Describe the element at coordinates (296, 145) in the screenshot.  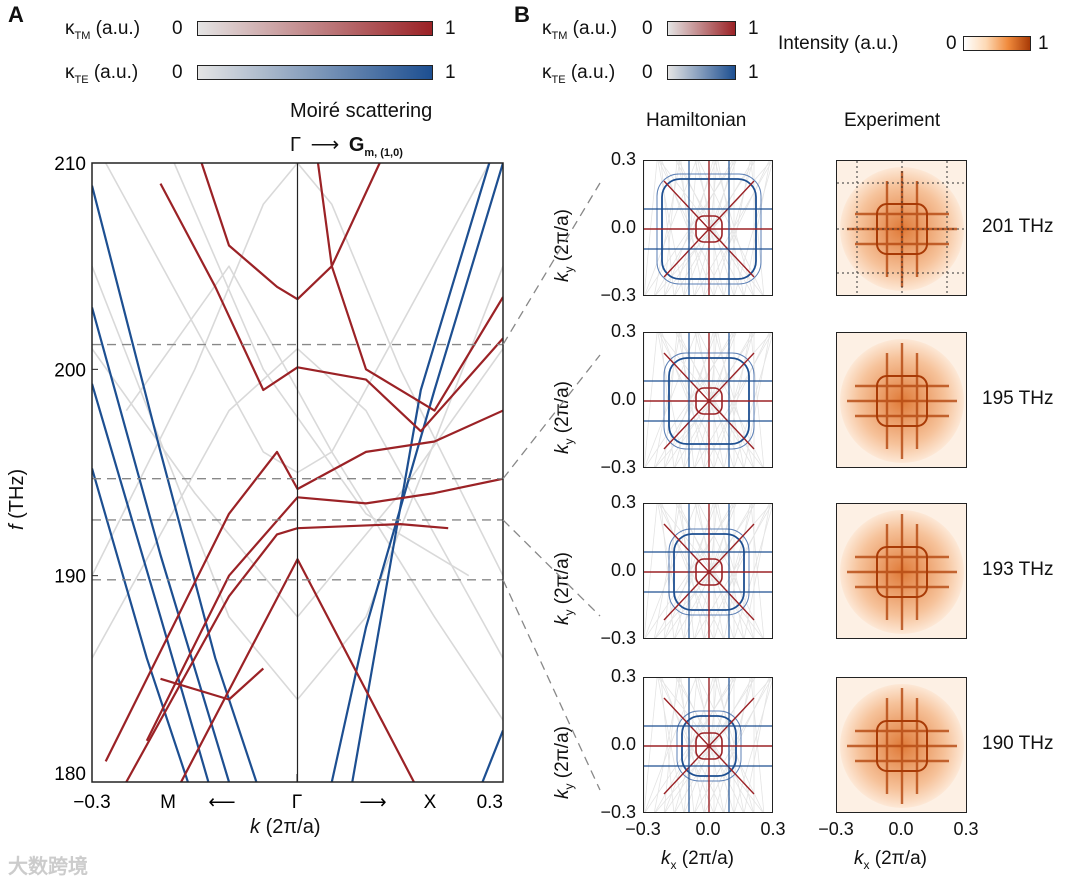
I see `gamma-label: Γ` at that location.